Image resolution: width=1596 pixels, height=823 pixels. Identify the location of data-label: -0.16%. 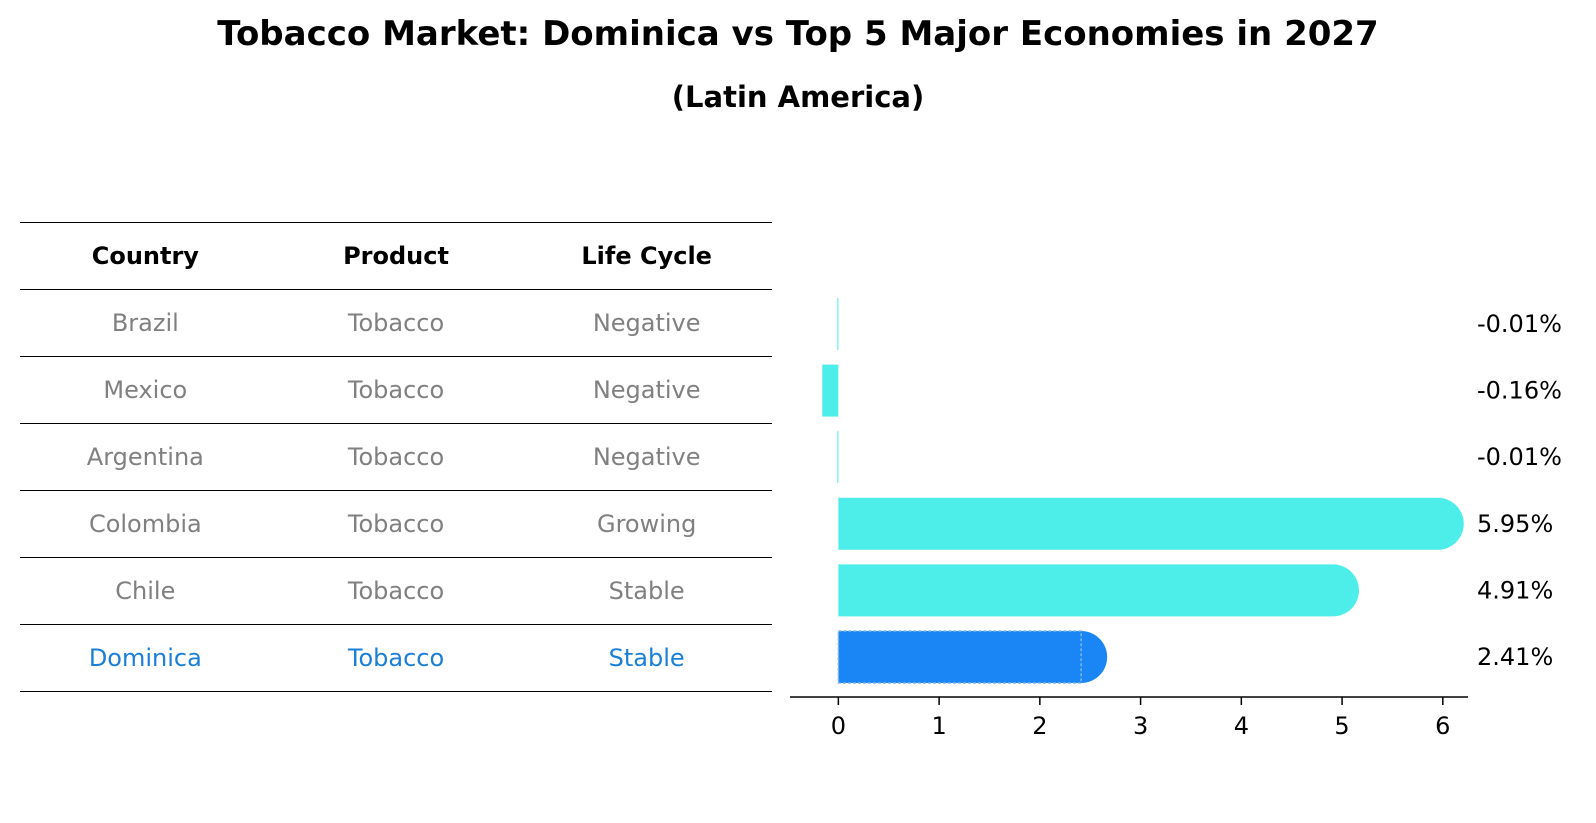
(1519, 391).